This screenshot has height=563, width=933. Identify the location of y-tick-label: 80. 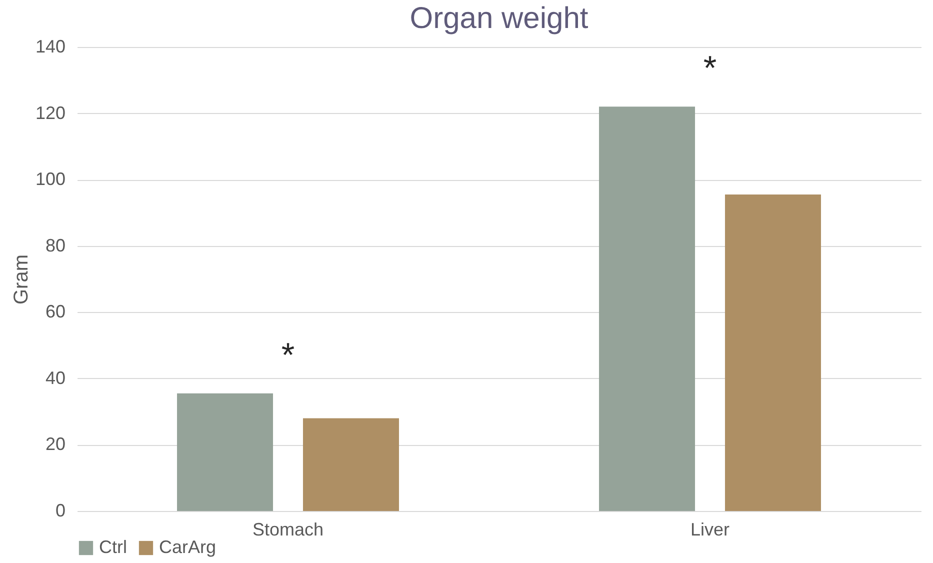
(55, 245).